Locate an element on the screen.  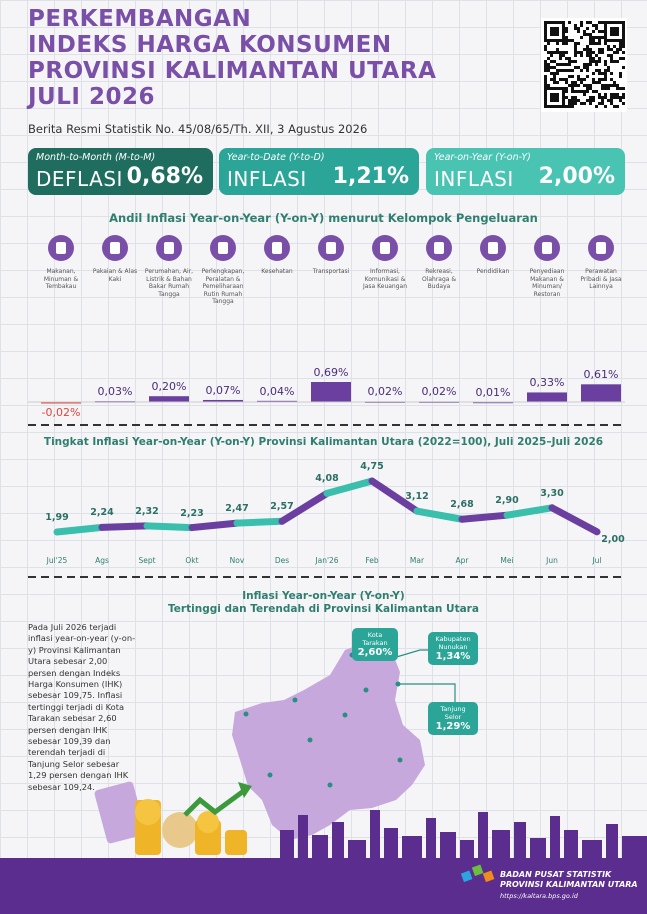
value-label: 2,24 is located at coordinates (102, 513).